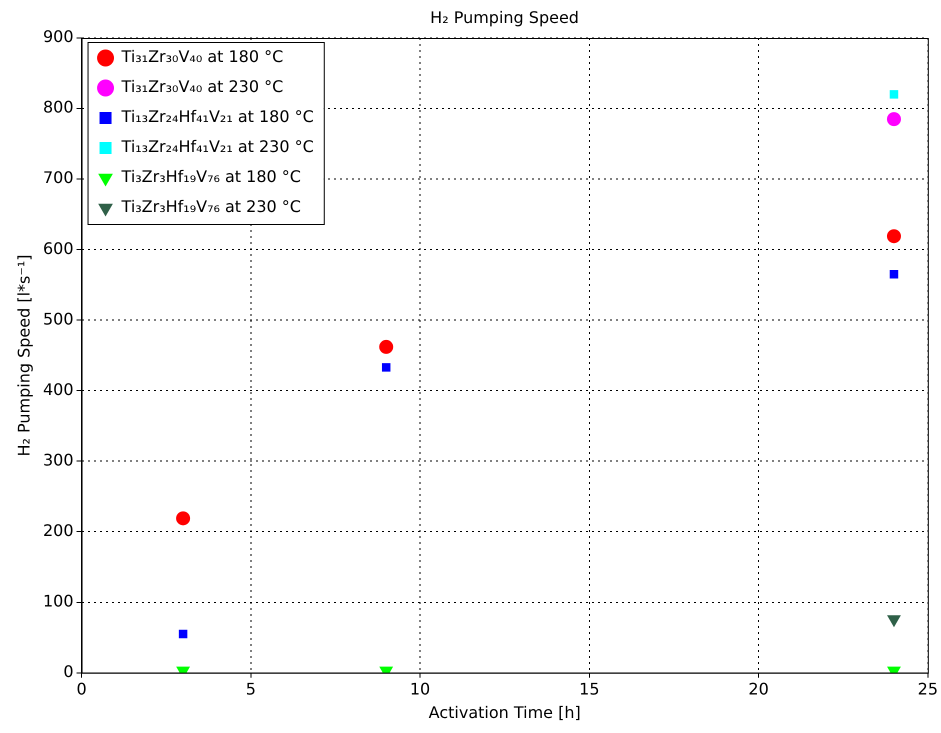 This screenshot has width=941, height=733. I want to click on y-tick-label: 800, so click(58, 107).